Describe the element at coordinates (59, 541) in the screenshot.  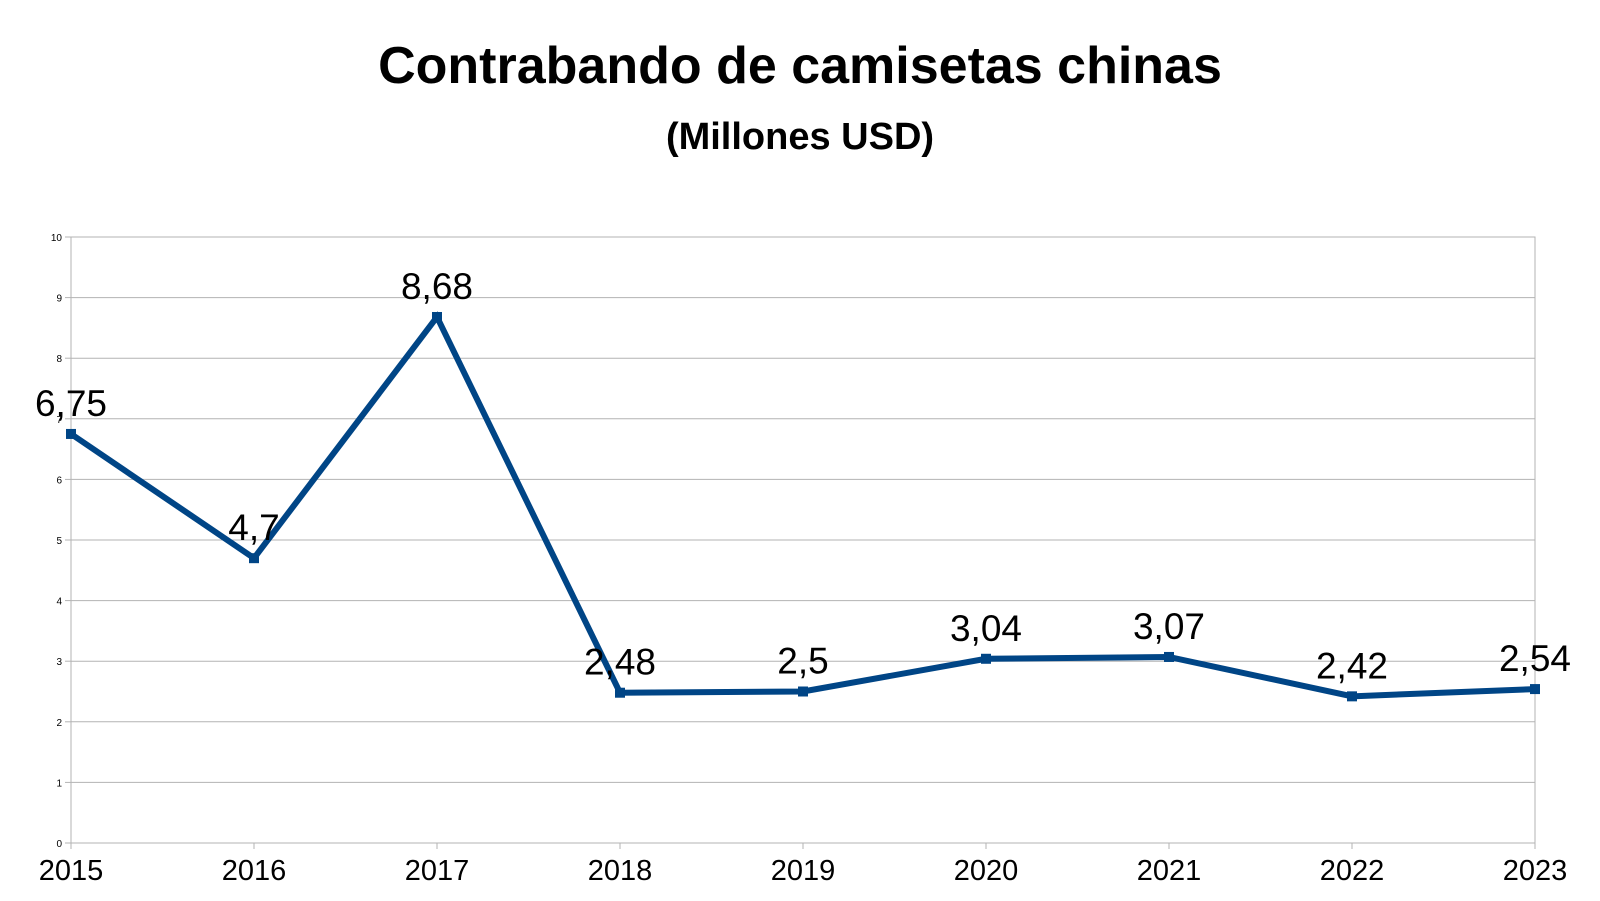
I see `ytick-label: 5` at that location.